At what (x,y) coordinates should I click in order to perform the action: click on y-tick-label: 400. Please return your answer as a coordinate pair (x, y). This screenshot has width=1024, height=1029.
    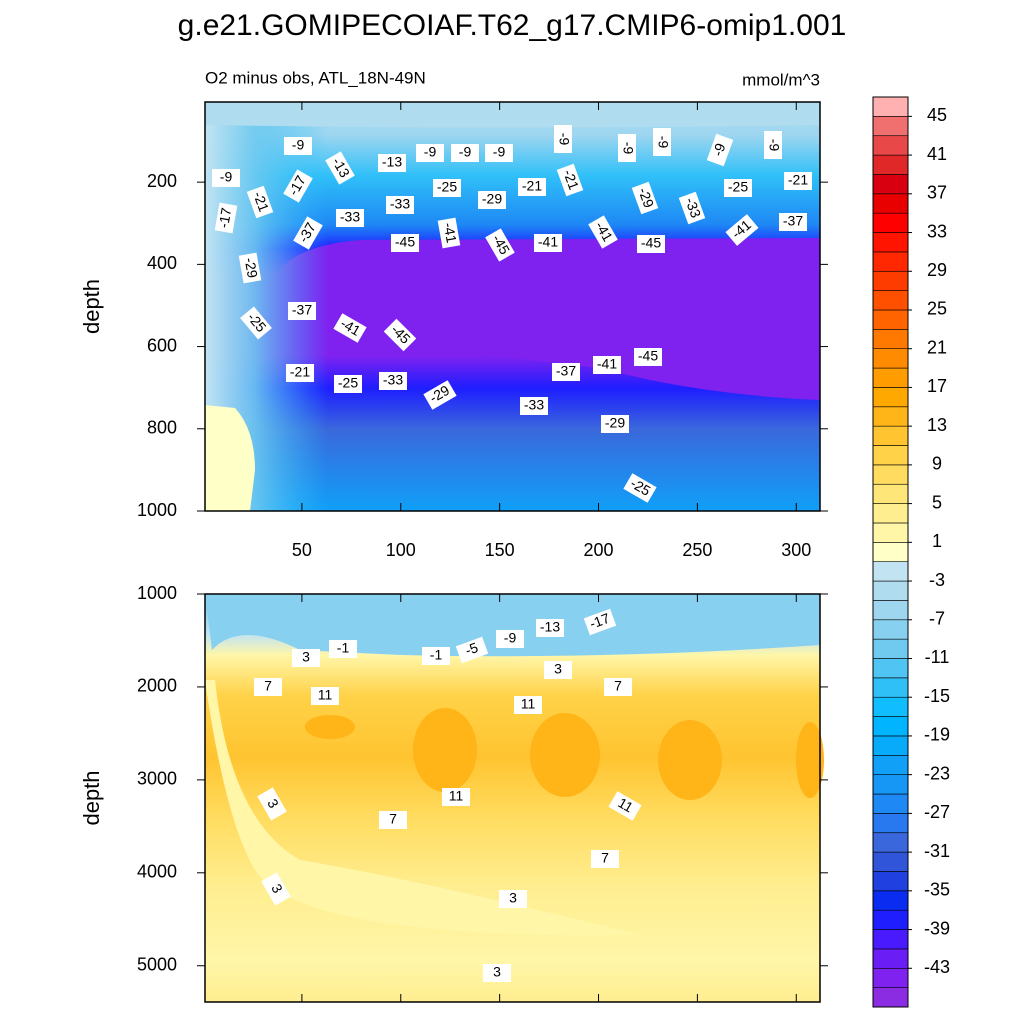
    Looking at the image, I should click on (162, 263).